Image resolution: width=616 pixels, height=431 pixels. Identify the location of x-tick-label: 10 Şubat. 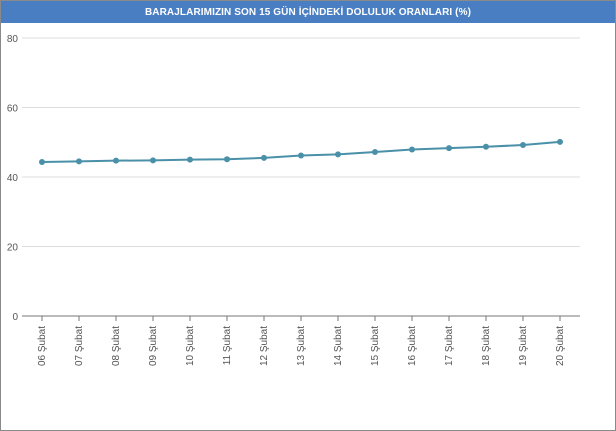
(190, 346).